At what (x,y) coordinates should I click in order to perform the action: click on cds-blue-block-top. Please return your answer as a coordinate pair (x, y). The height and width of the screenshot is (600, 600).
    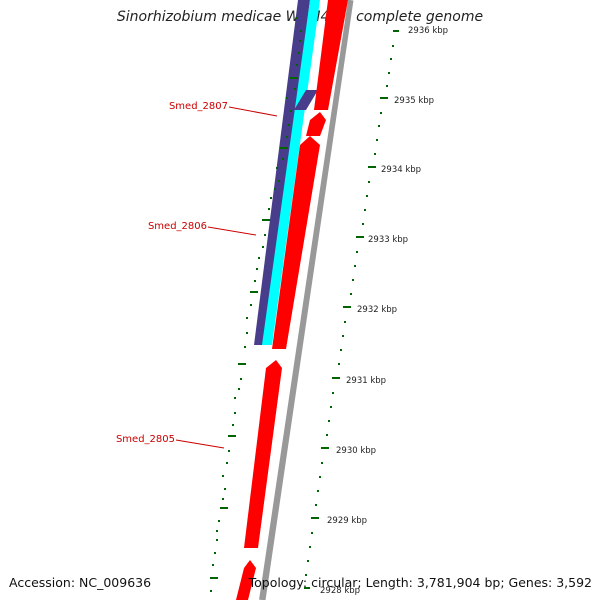
    Looking at the image, I should click on (306, 100).